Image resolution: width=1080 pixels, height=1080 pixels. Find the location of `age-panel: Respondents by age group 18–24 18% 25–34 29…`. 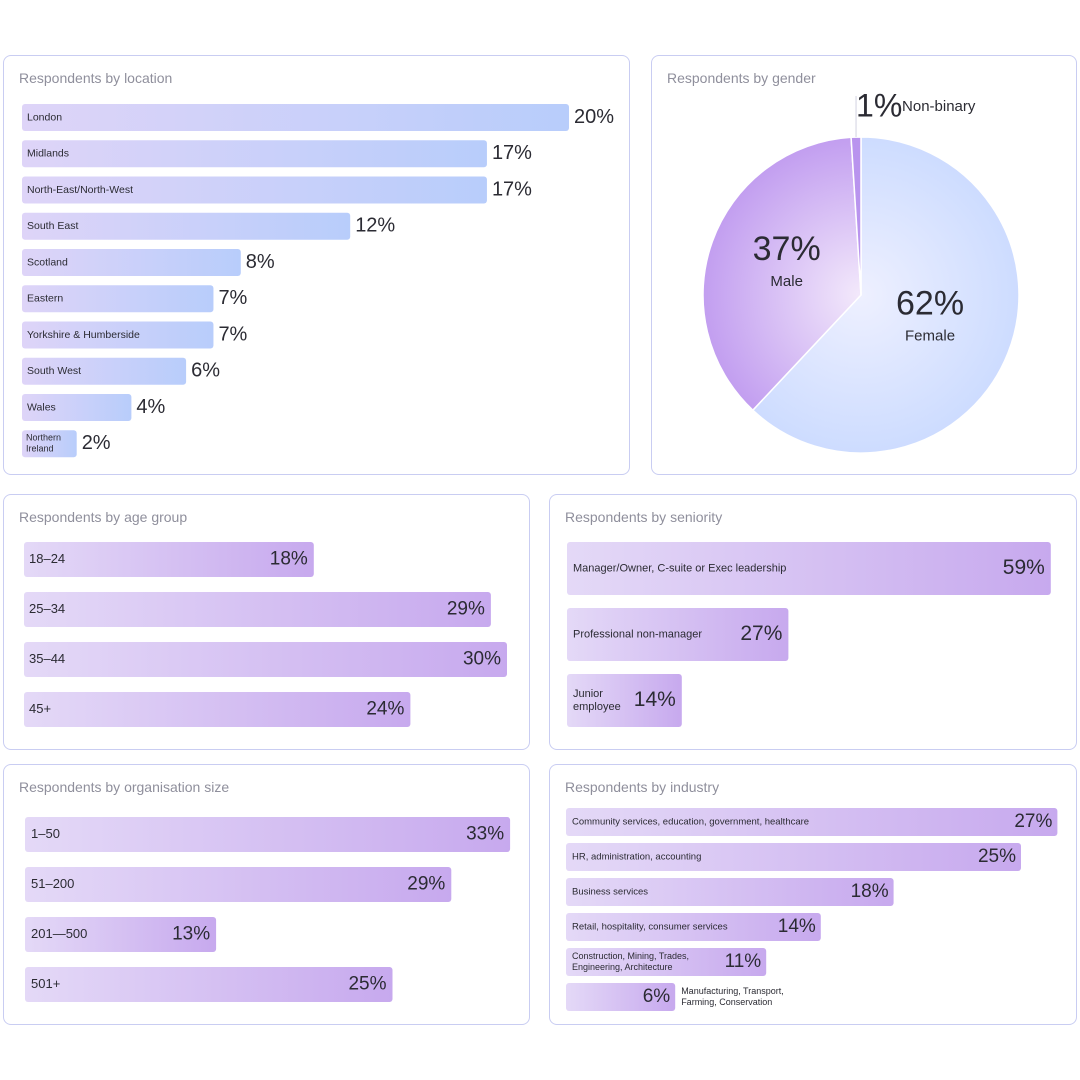

age-panel: Respondents by age group 18–24 18% 25–34 29… is located at coordinates (266, 622).